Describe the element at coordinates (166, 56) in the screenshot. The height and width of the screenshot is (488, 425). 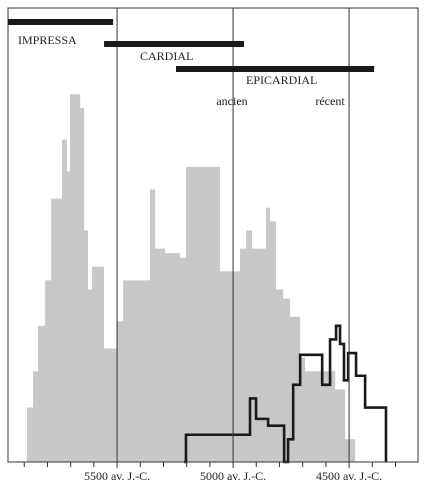
I see `phase-label: CARDIAL` at that location.